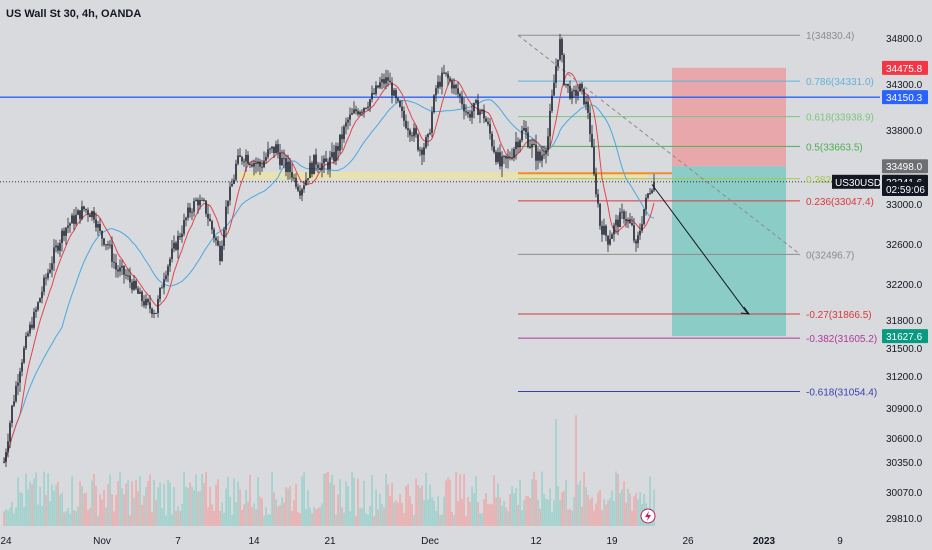  What do you see at coordinates (466, 540) in the screenshot?
I see `time-axis` at bounding box center [466, 540].